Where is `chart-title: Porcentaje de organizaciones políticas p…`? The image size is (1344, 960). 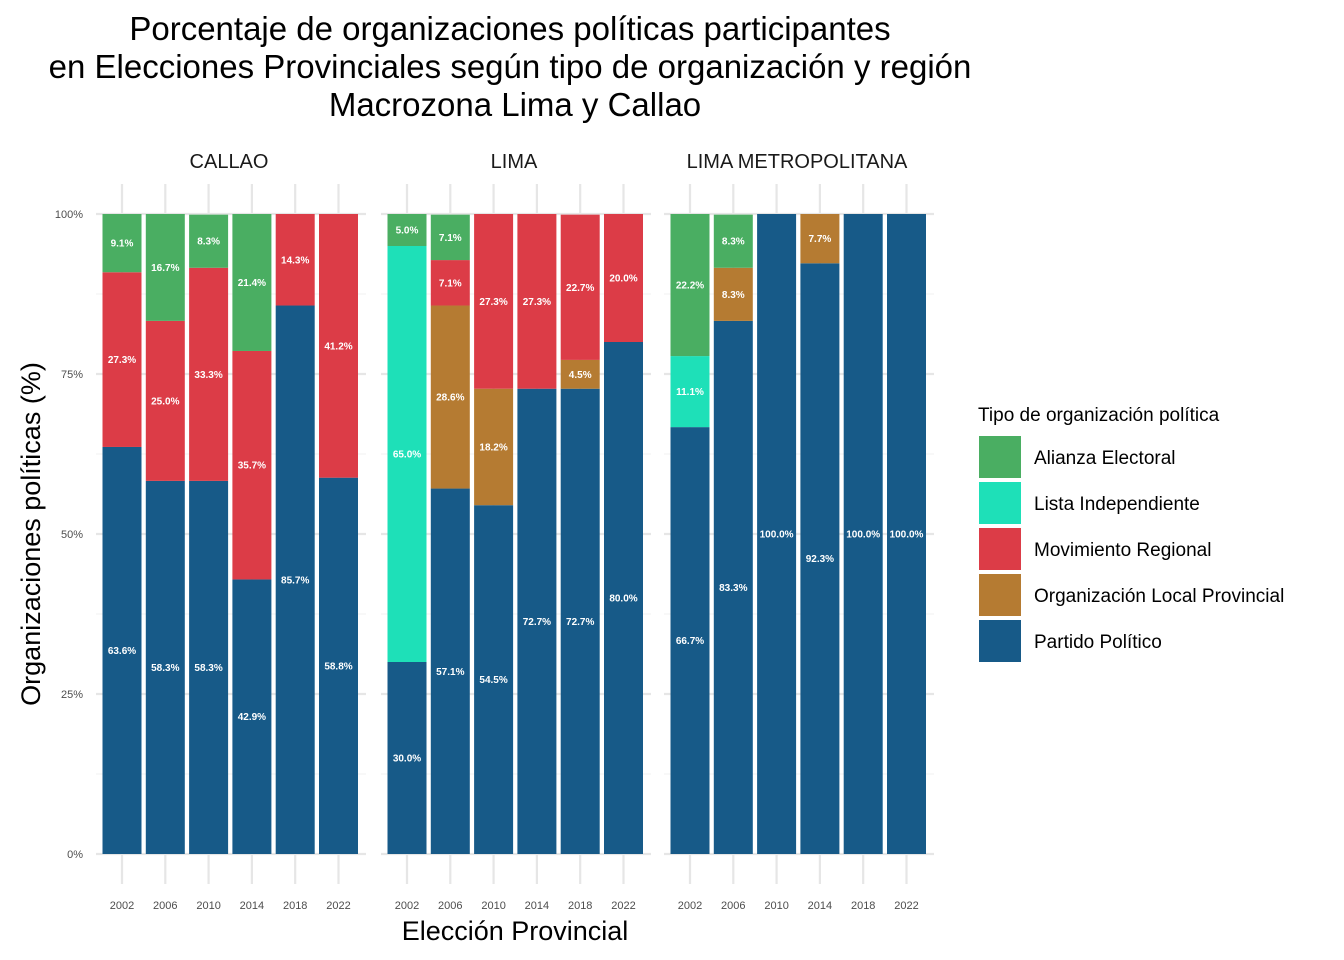
chart-title: Porcentaje de organizaciones políticas p… is located at coordinates (510, 66).